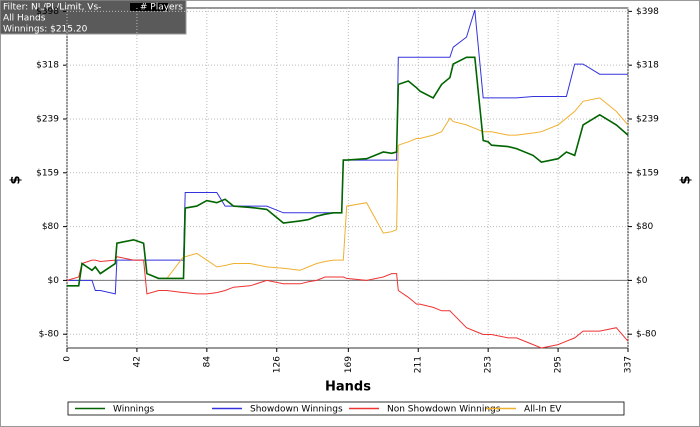  Describe the element at coordinates (642, 281) in the screenshot. I see `y2-tick-label: $0` at that location.